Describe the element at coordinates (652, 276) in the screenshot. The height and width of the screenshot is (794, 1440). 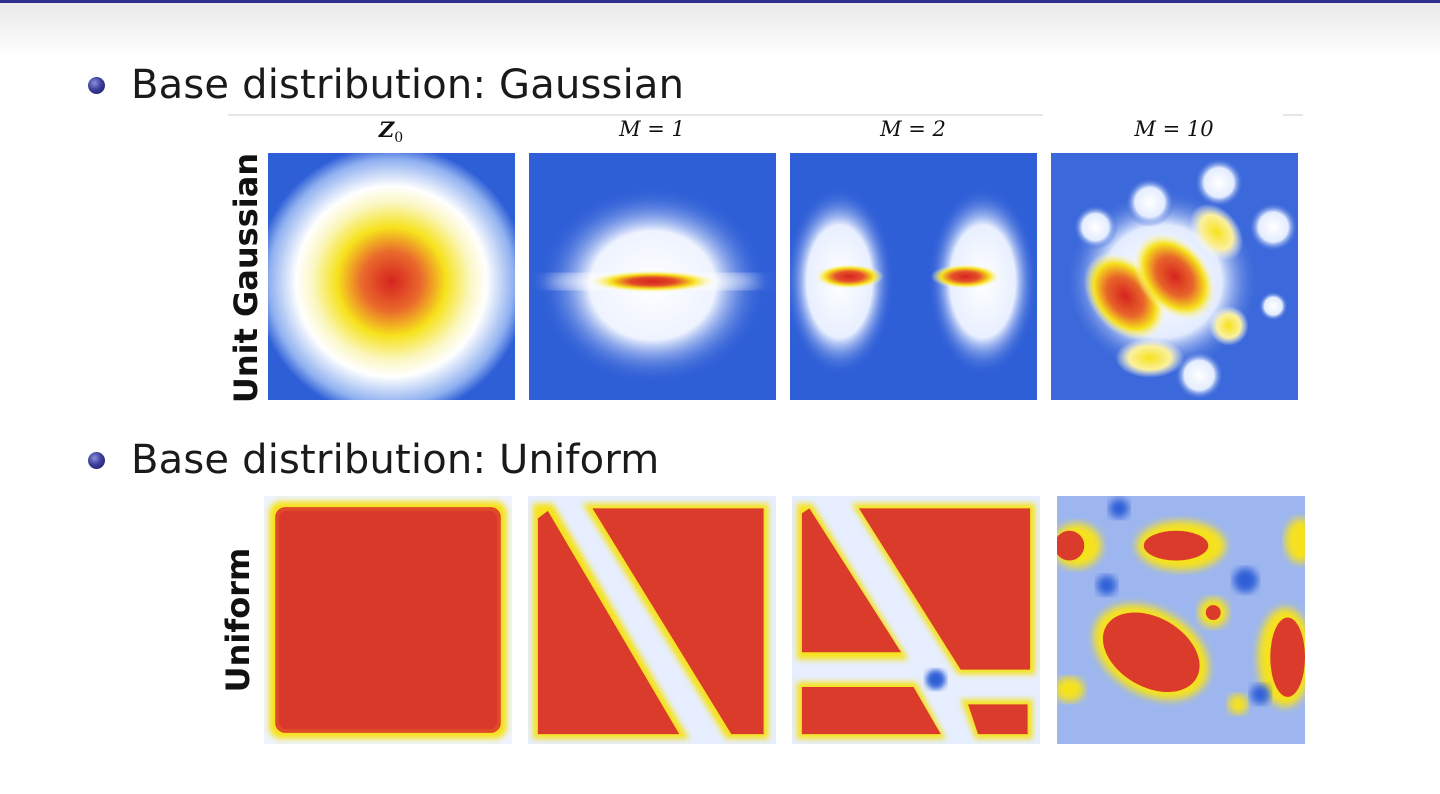
I see `density-m1-gaussian` at that location.